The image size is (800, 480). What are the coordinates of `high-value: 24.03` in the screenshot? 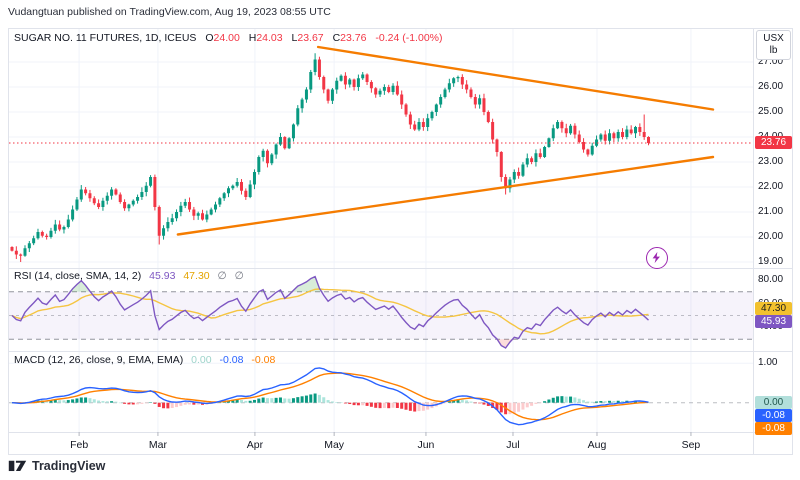 It's located at (269, 38).